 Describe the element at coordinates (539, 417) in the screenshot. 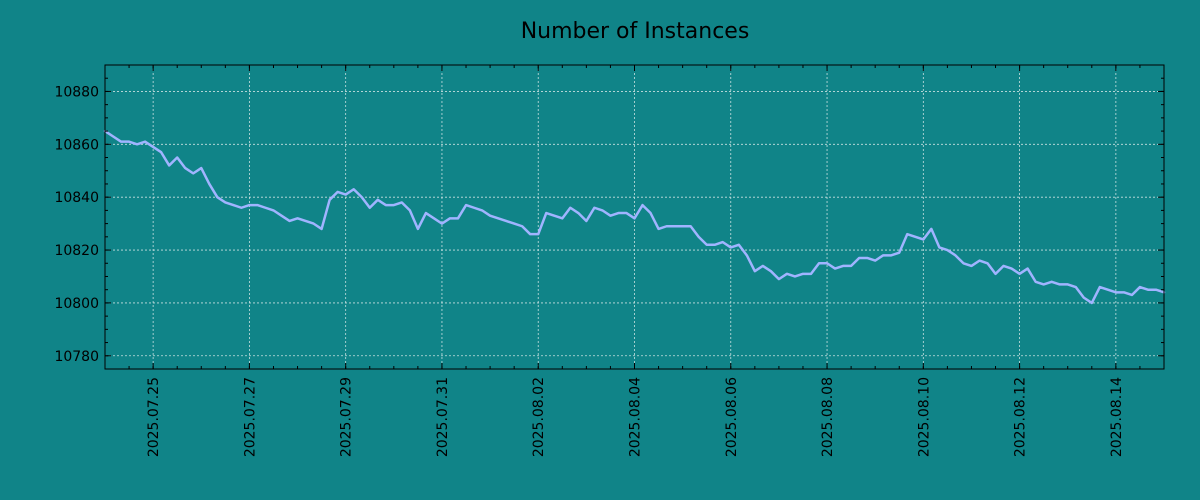

I see `x-tick-label: 2025.08.02` at that location.